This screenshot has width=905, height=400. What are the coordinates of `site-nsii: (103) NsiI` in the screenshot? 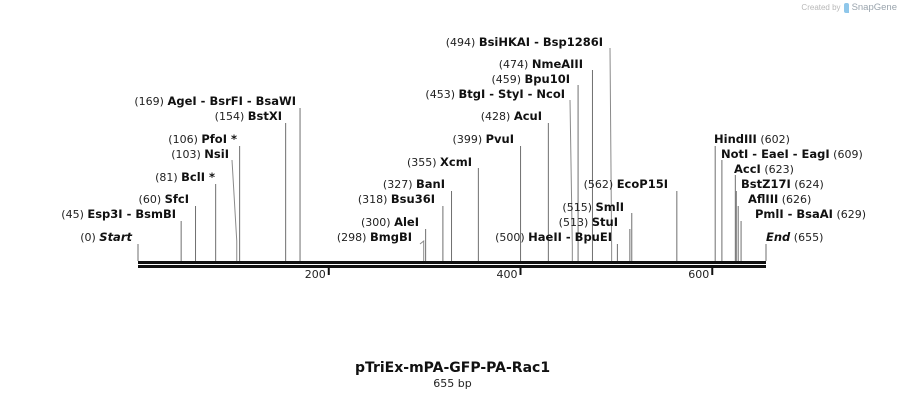 It's located at (204, 204).